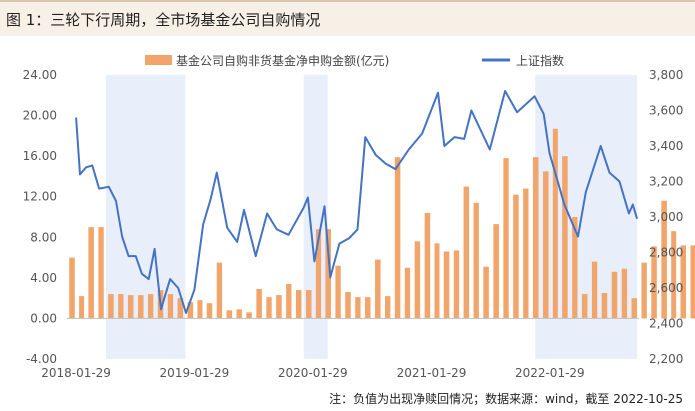  Describe the element at coordinates (41, 359) in the screenshot. I see `left-tick-label: -4.00` at that location.